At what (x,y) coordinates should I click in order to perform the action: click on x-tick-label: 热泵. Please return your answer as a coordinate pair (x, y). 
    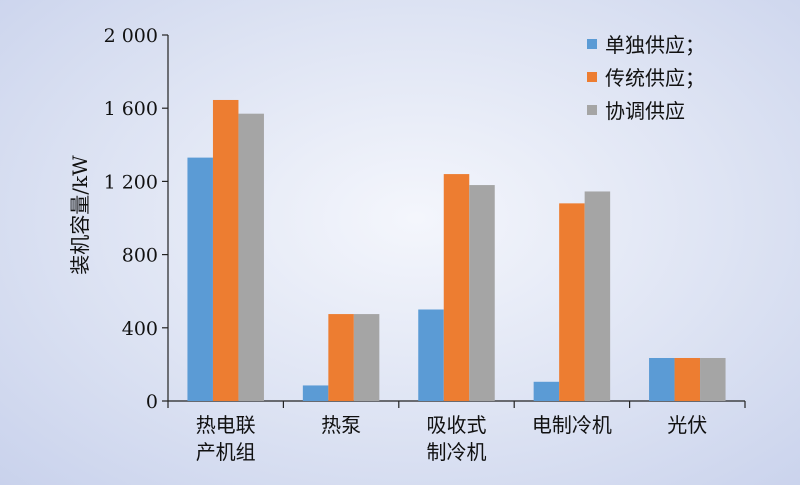
    Looking at the image, I should click on (341, 425).